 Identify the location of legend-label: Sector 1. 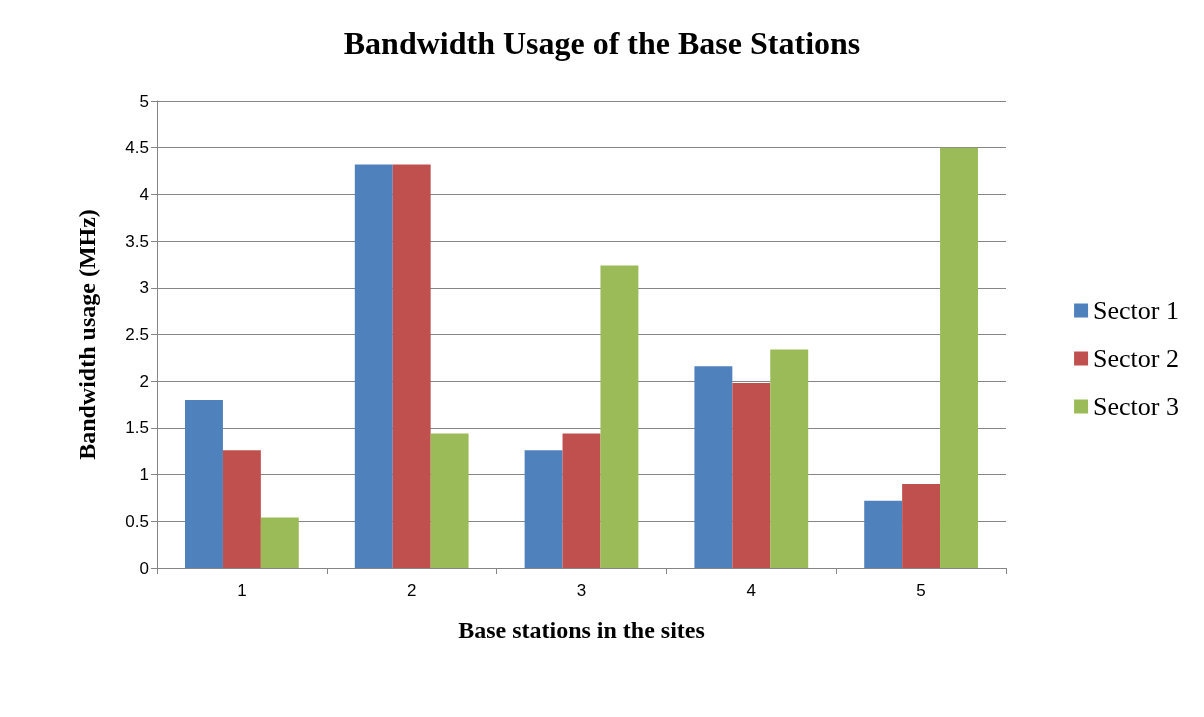
(1136, 310).